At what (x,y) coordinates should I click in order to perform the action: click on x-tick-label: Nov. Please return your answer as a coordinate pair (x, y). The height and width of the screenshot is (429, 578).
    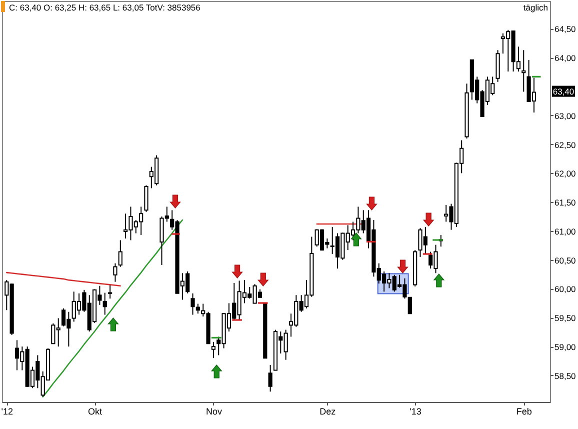
    Looking at the image, I should click on (214, 411).